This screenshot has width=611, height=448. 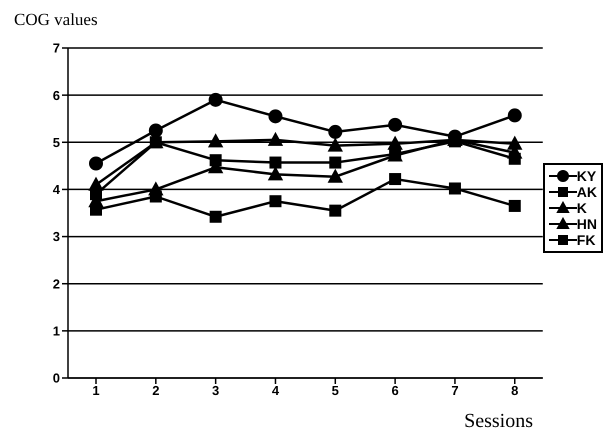 What do you see at coordinates (56, 330) in the screenshot?
I see `y-tick-label: 1` at bounding box center [56, 330].